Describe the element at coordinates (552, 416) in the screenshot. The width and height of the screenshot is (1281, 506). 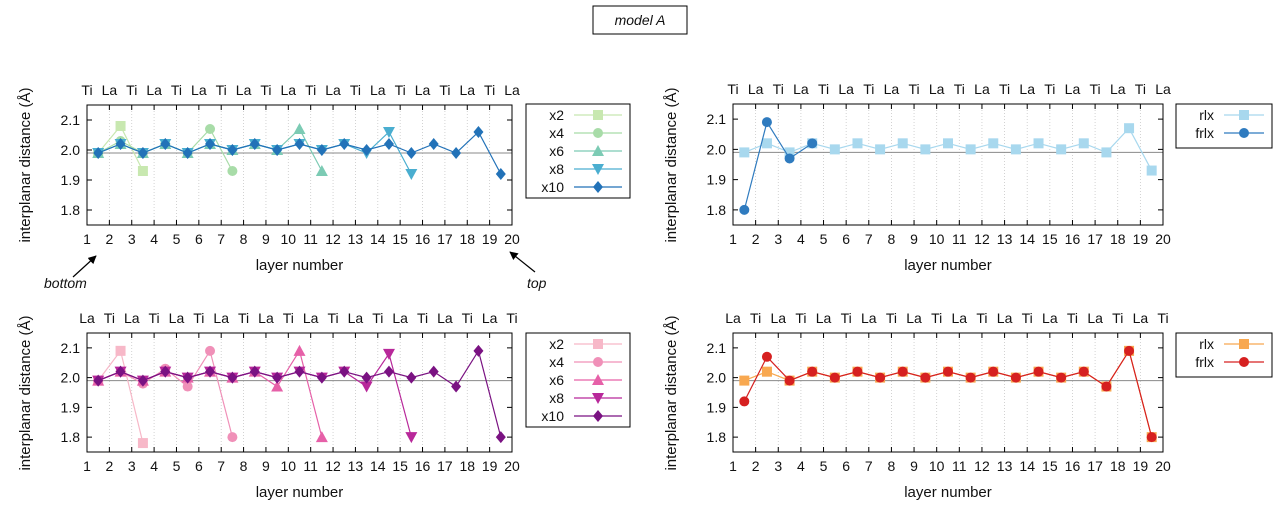
I see `legend-label: x10` at that location.